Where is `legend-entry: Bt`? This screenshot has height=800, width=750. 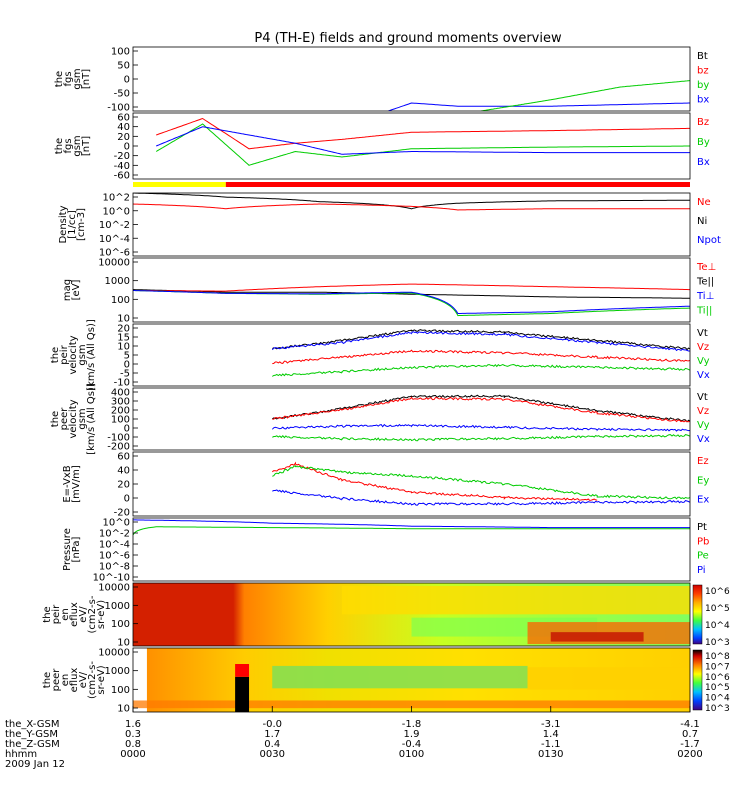 legend-entry: Bt is located at coordinates (702, 56).